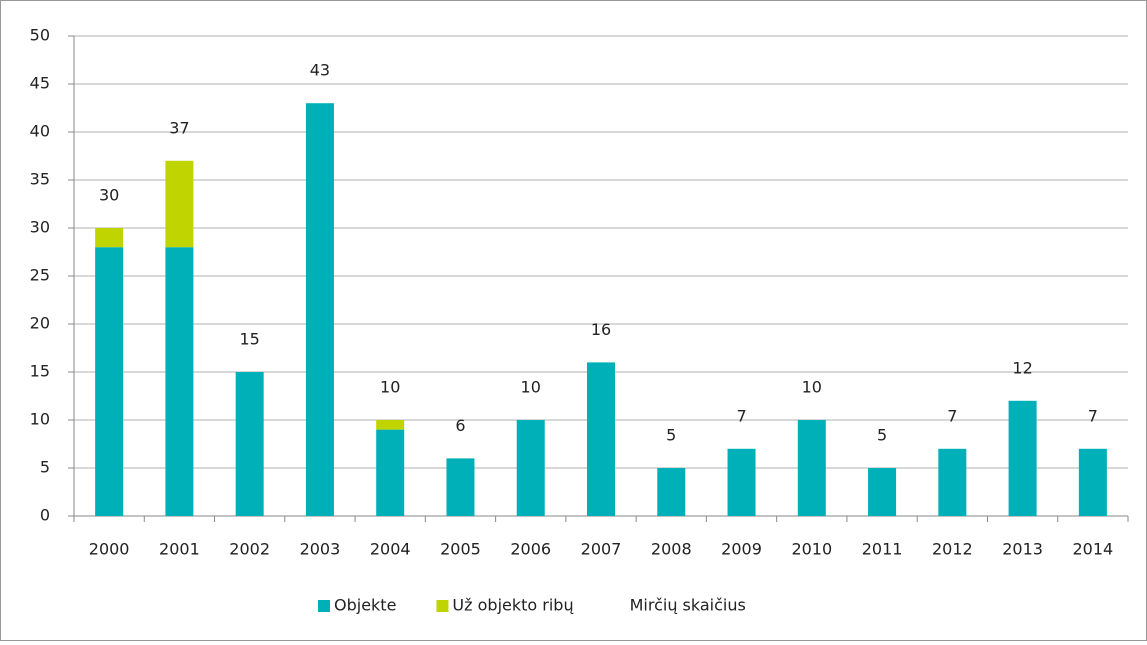  Describe the element at coordinates (741, 549) in the screenshot. I see `x-tick-label: 2009` at that location.